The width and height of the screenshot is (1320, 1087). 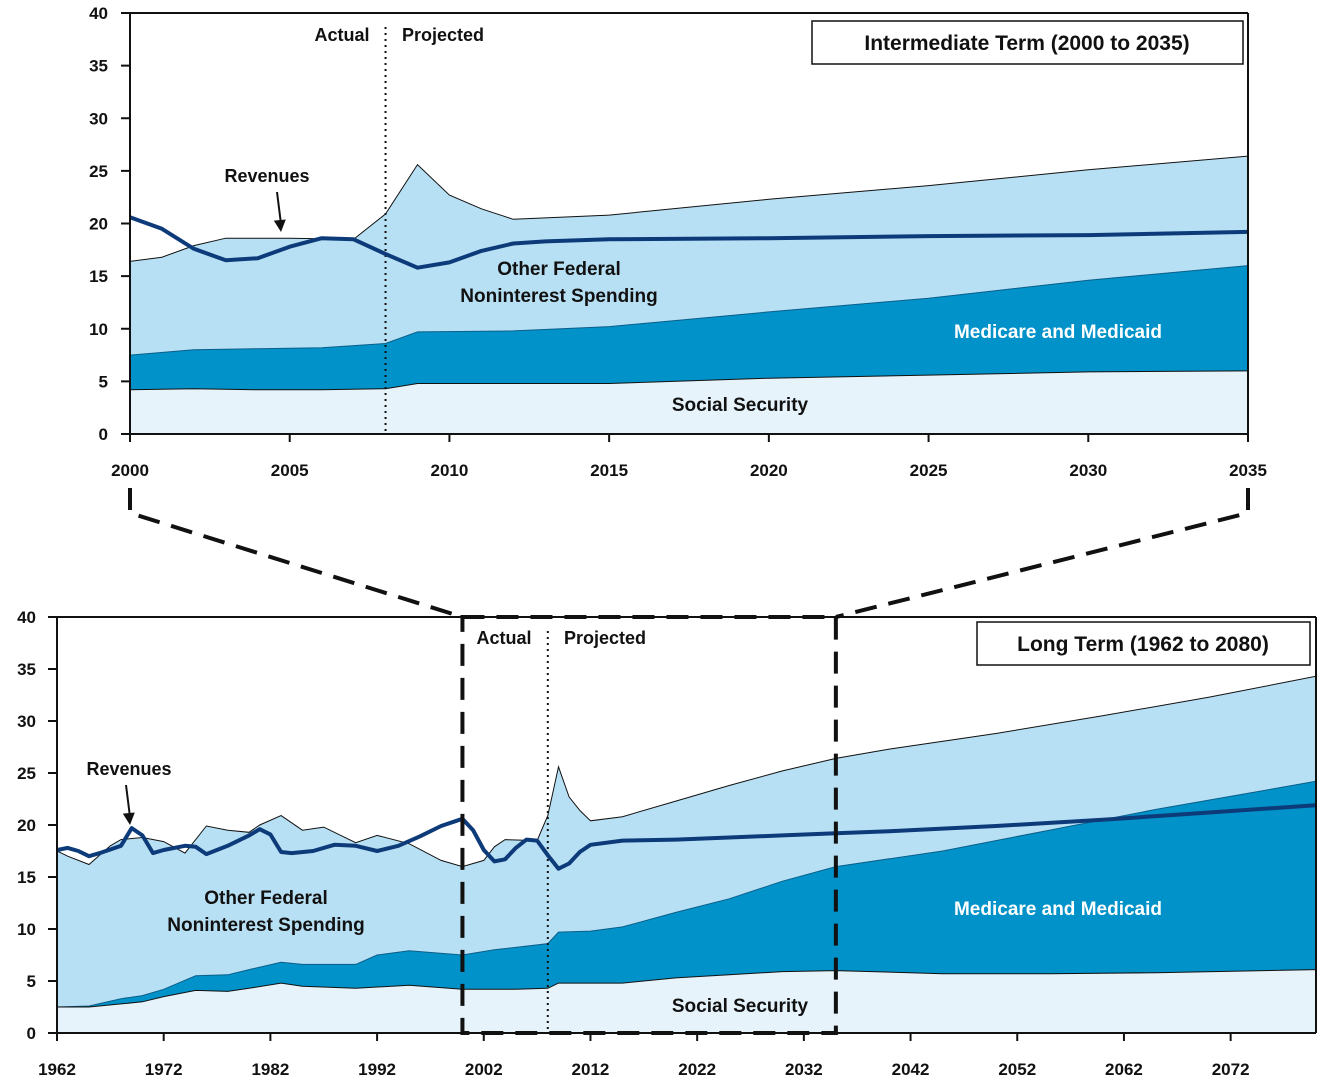 What do you see at coordinates (929, 470) in the screenshot?
I see `x-tick-label: 2025` at bounding box center [929, 470].